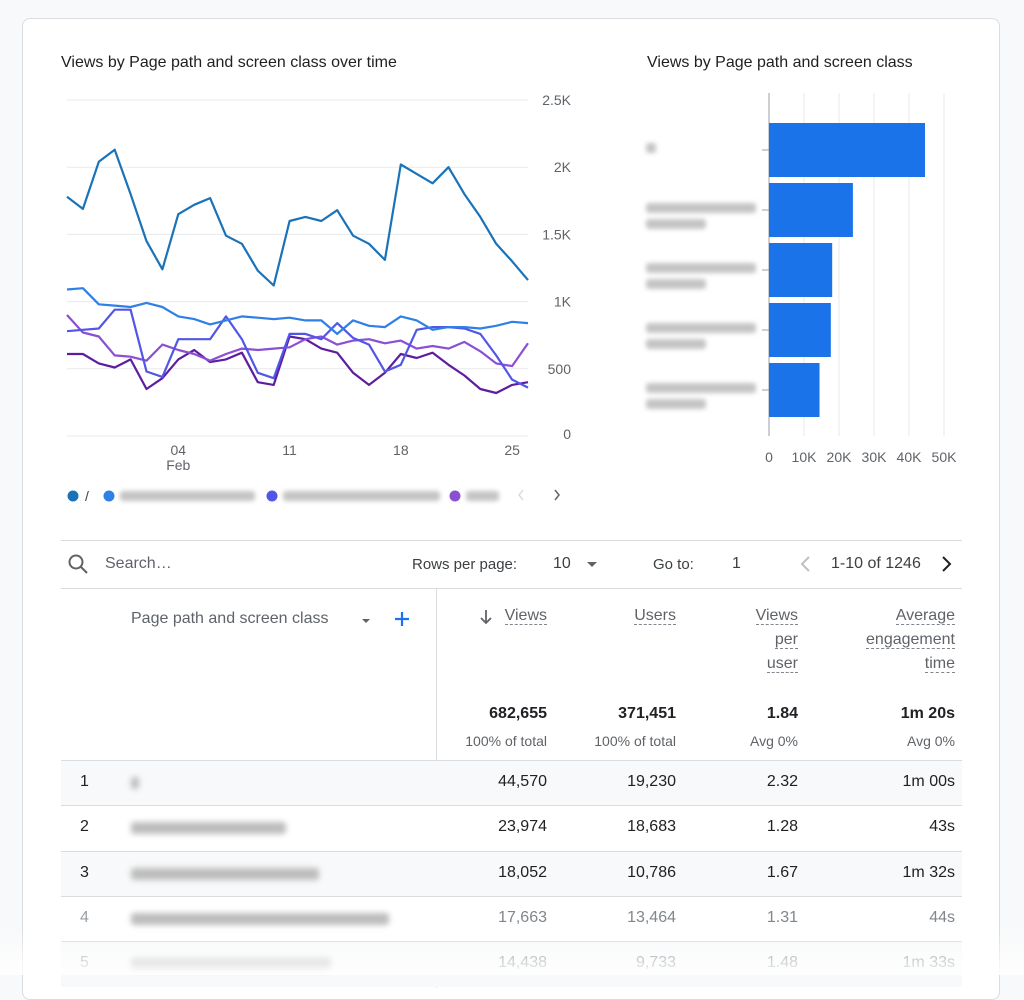 This screenshot has width=1024, height=1000. Describe the element at coordinates (651, 781) in the screenshot. I see `cell: 19,230` at that location.